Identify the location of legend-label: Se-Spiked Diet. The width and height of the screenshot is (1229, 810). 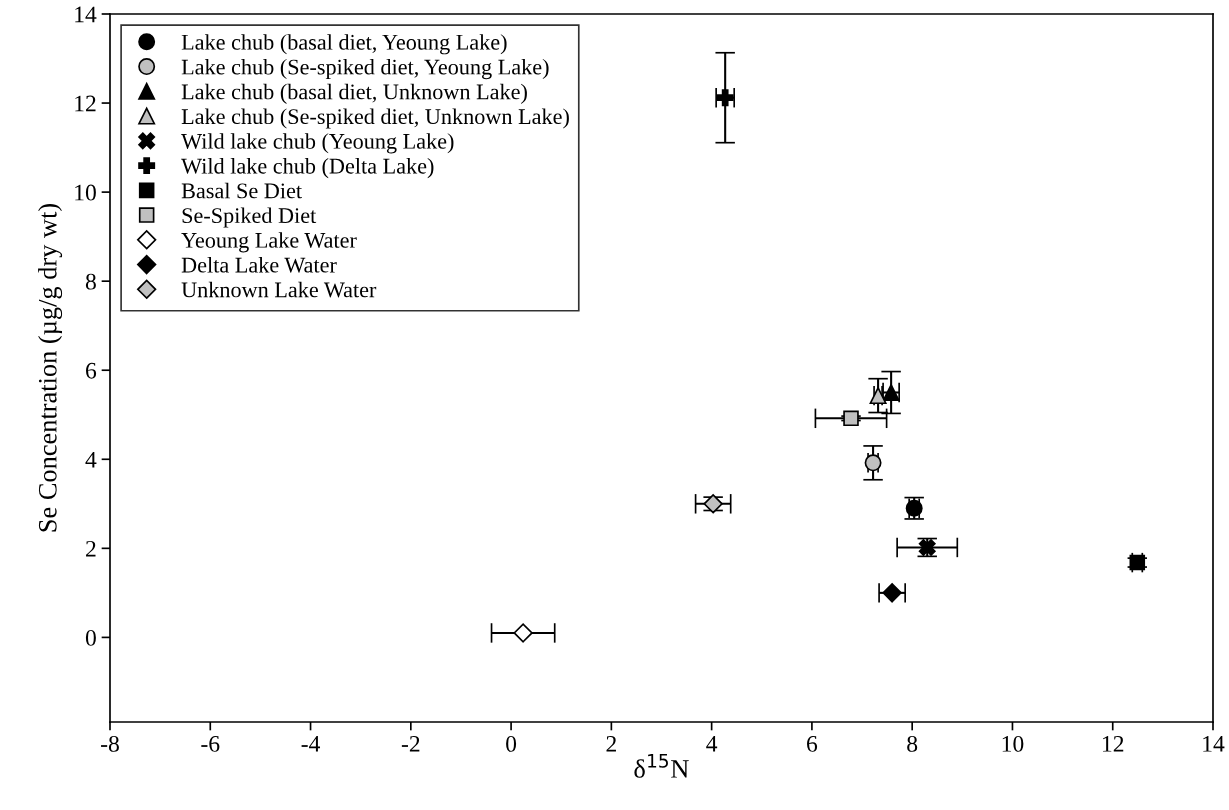
(249, 217).